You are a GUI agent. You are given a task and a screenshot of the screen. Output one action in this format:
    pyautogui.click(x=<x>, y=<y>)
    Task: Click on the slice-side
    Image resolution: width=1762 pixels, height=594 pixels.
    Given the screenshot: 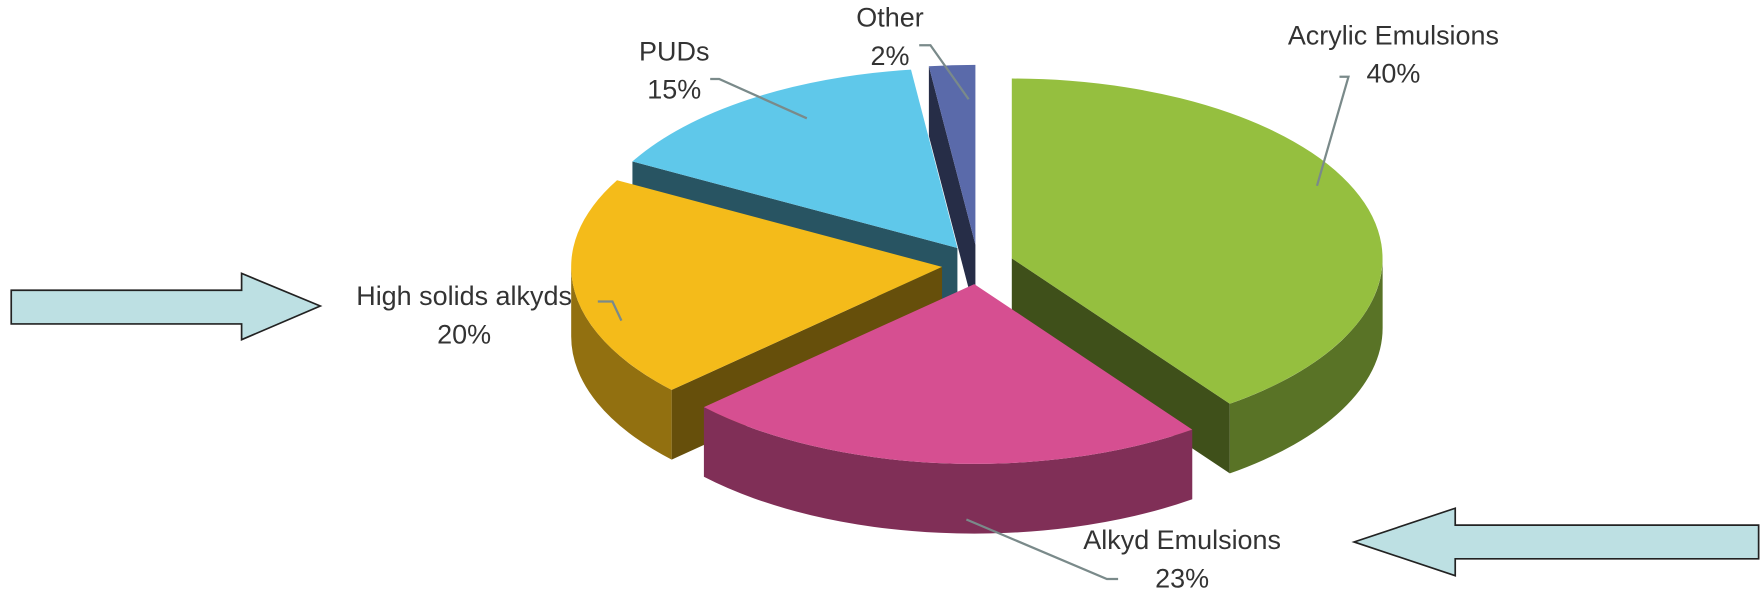 What is the action you would take?
    pyautogui.click(x=952, y=190)
    